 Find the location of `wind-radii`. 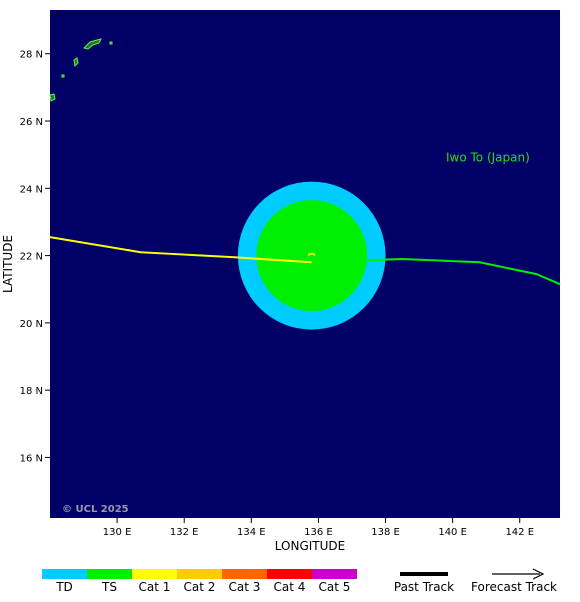

wind-radii is located at coordinates (311, 255).